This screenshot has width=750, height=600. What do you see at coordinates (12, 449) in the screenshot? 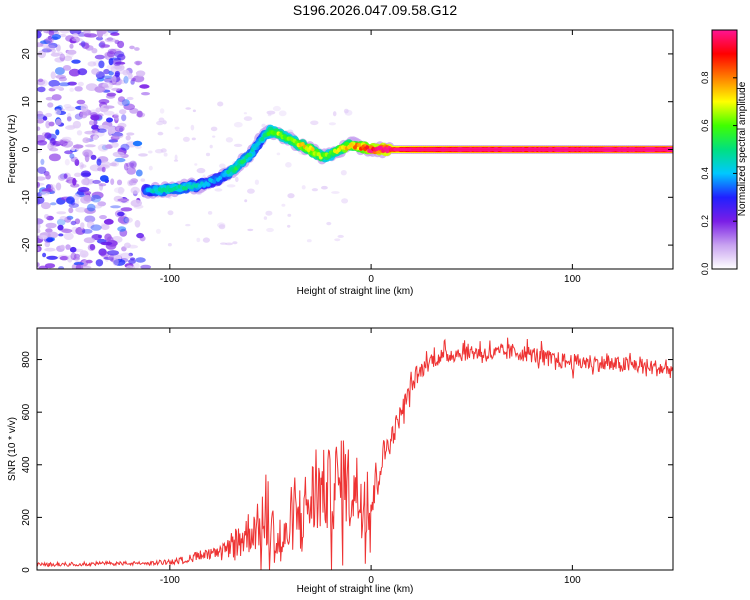
I see `snr-y-label: SNR (10 * v/v)` at bounding box center [12, 449].